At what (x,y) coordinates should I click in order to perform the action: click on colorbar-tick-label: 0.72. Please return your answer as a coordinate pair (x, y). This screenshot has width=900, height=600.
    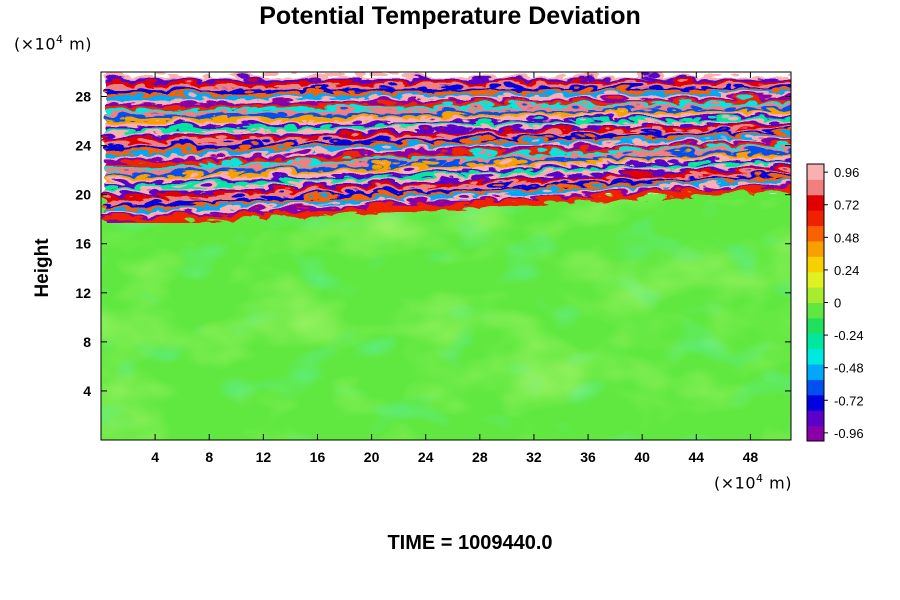
    Looking at the image, I should click on (846, 205).